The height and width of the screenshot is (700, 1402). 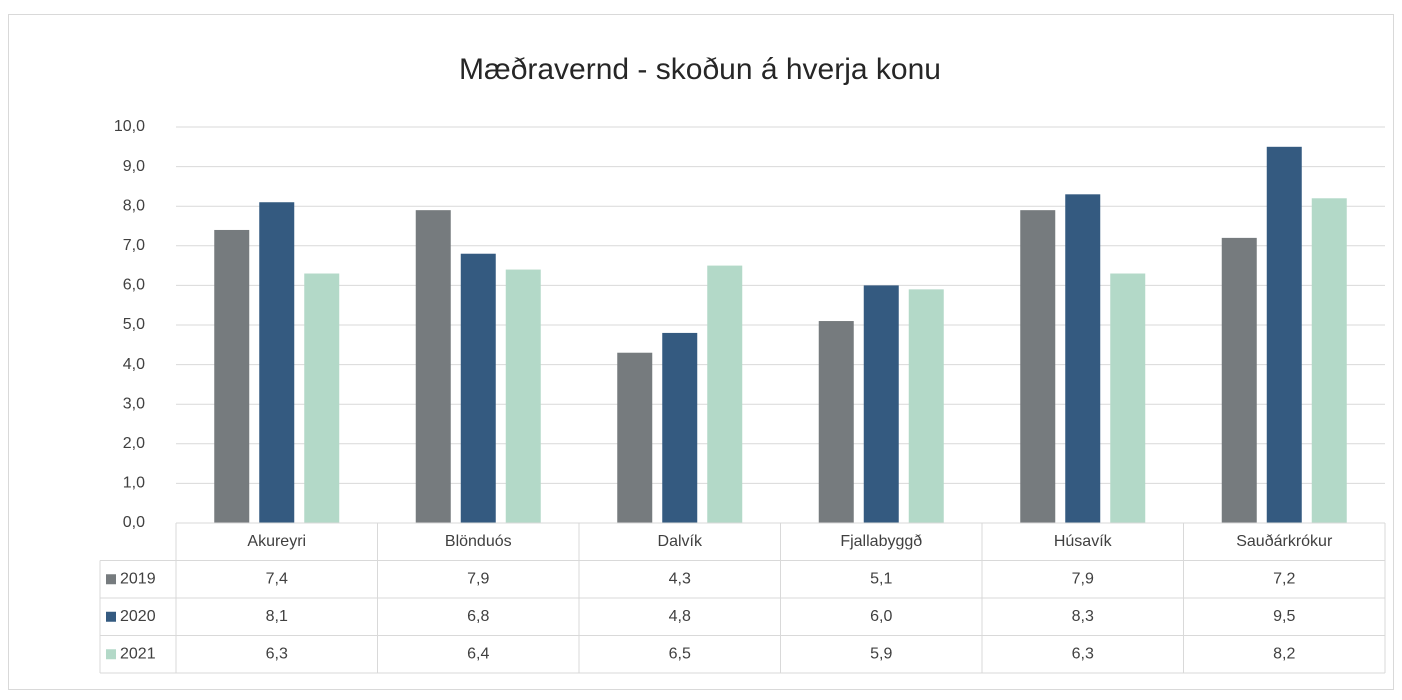 What do you see at coordinates (138, 653) in the screenshot?
I see `legend-label: 2021` at bounding box center [138, 653].